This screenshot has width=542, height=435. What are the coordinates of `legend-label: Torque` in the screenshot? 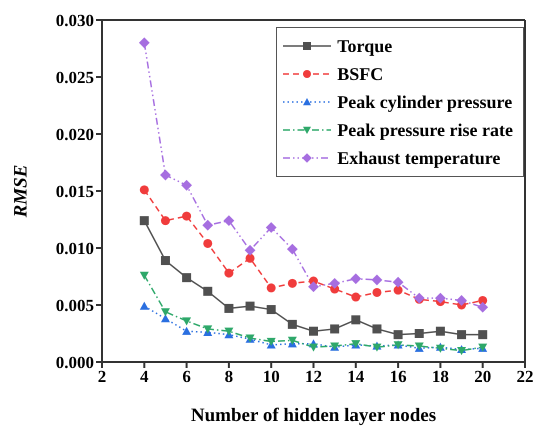 It's located at (364, 46).